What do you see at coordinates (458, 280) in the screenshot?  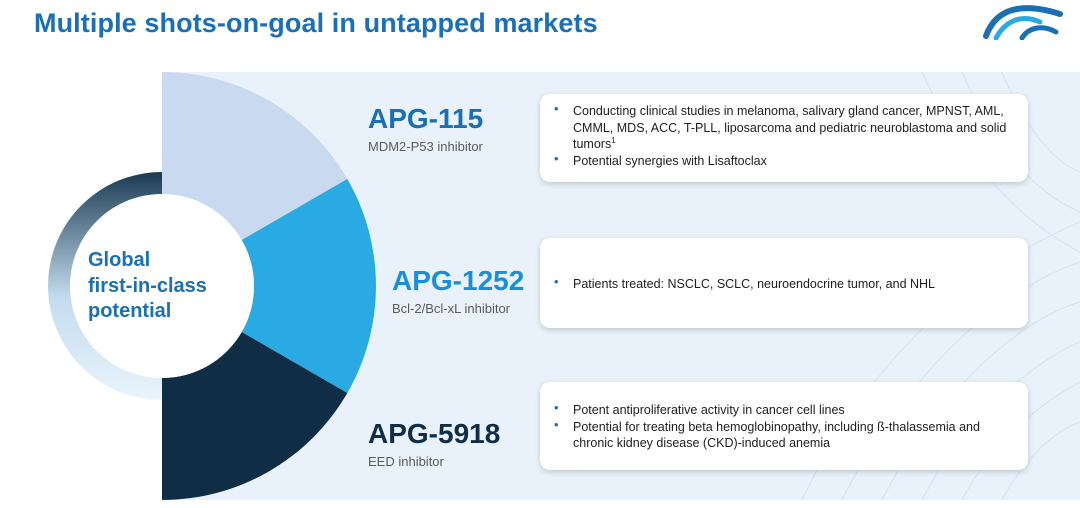 I see `product-name: APG-1252` at bounding box center [458, 280].